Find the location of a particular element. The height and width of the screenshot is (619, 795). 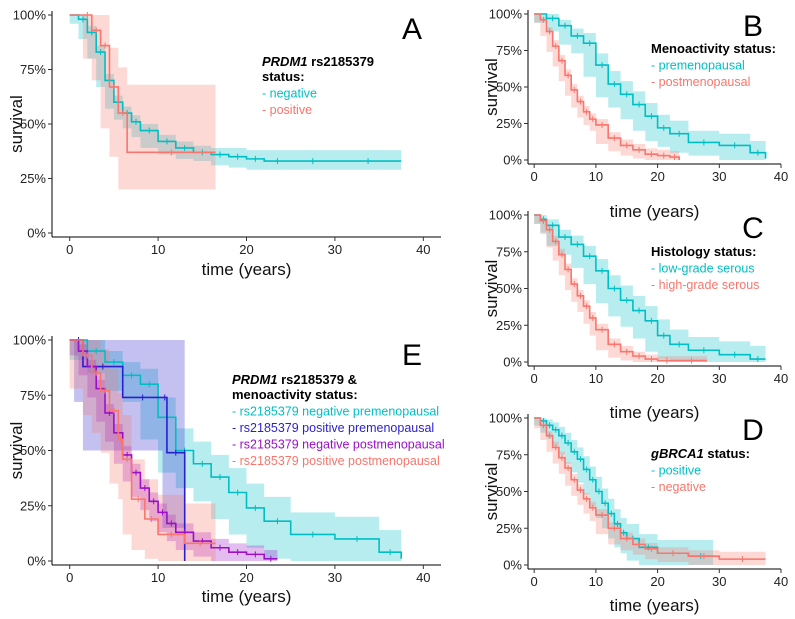

legend-title-italic: gBRCA1 is located at coordinates (677, 453).